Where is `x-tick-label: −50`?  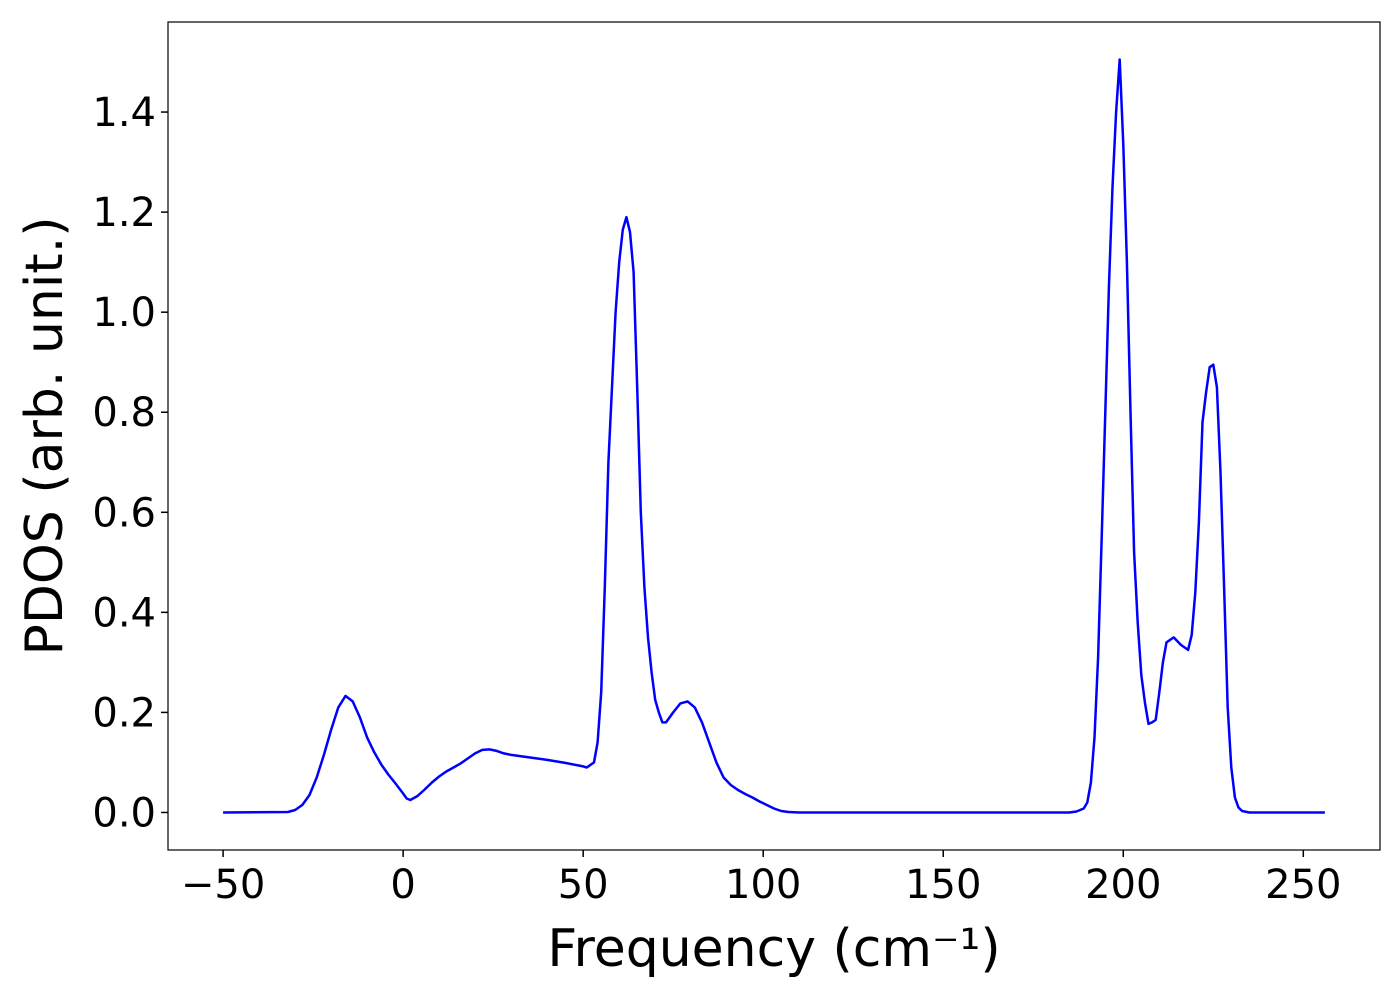 x-tick-label: −50 is located at coordinates (223, 885).